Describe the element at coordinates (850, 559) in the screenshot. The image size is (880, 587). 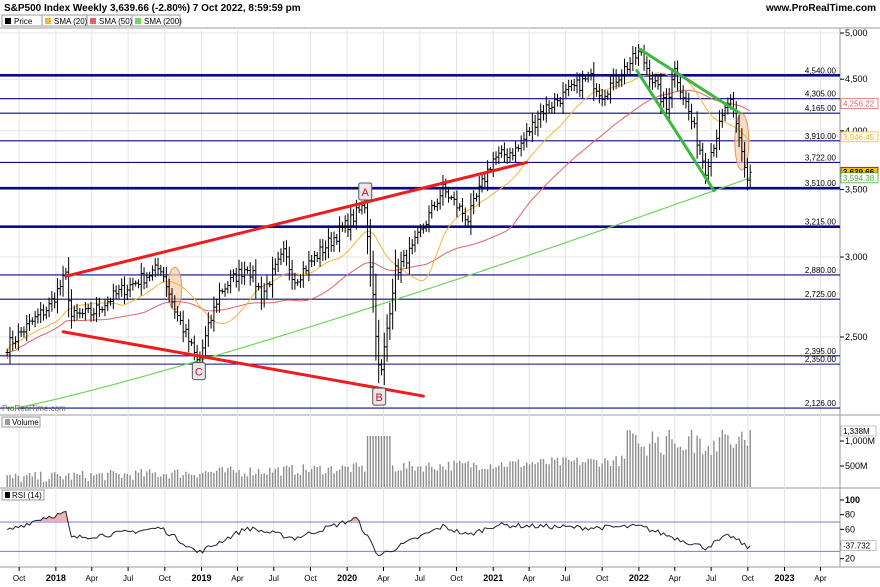
I see `rsi-axis-label: 20` at that location.